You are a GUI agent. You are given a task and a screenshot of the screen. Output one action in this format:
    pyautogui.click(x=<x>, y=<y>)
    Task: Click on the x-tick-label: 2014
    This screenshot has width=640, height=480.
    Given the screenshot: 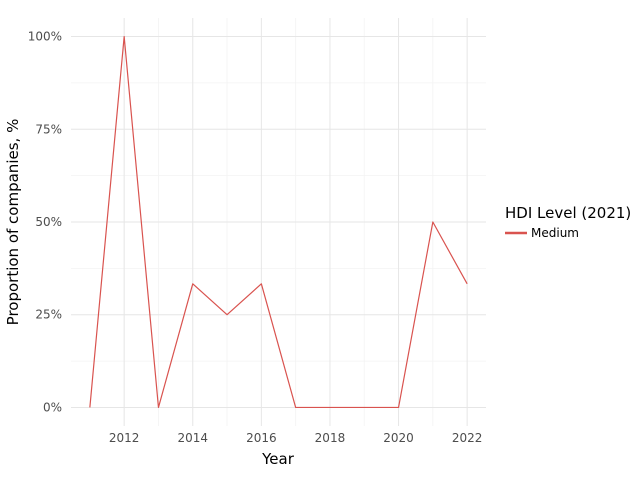 What is the action you would take?
    pyautogui.click(x=192, y=438)
    